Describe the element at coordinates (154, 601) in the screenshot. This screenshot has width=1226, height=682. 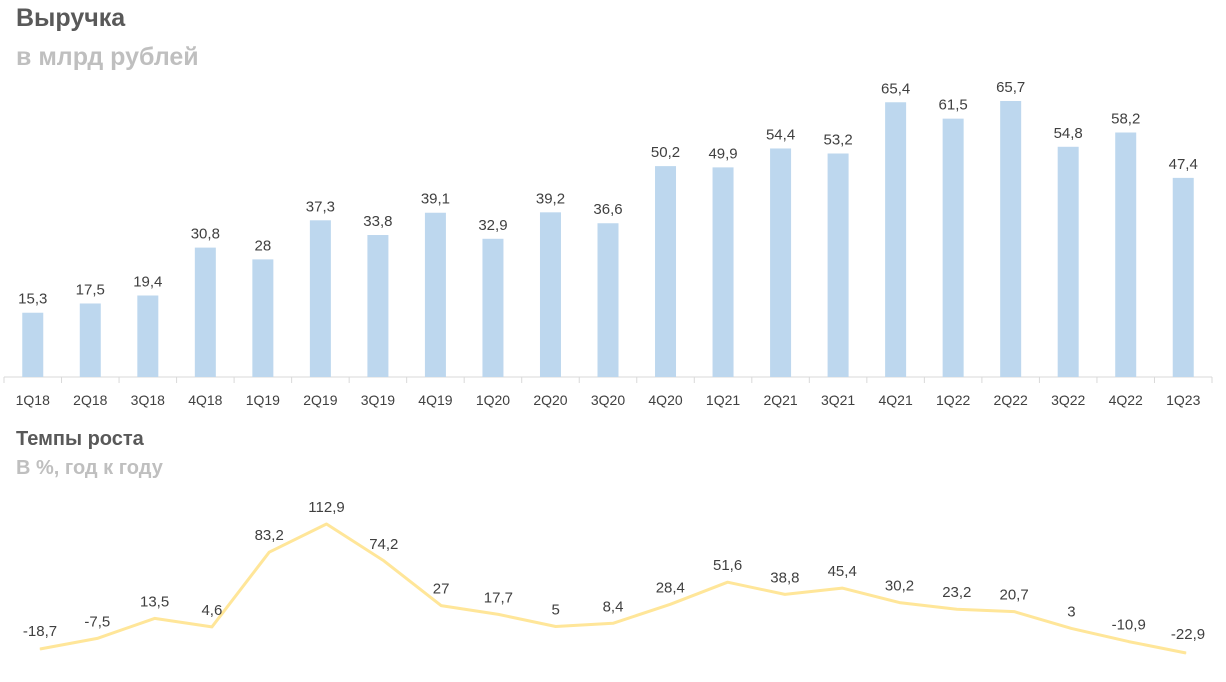
I see `growth-data-label: 13,5` at that location.